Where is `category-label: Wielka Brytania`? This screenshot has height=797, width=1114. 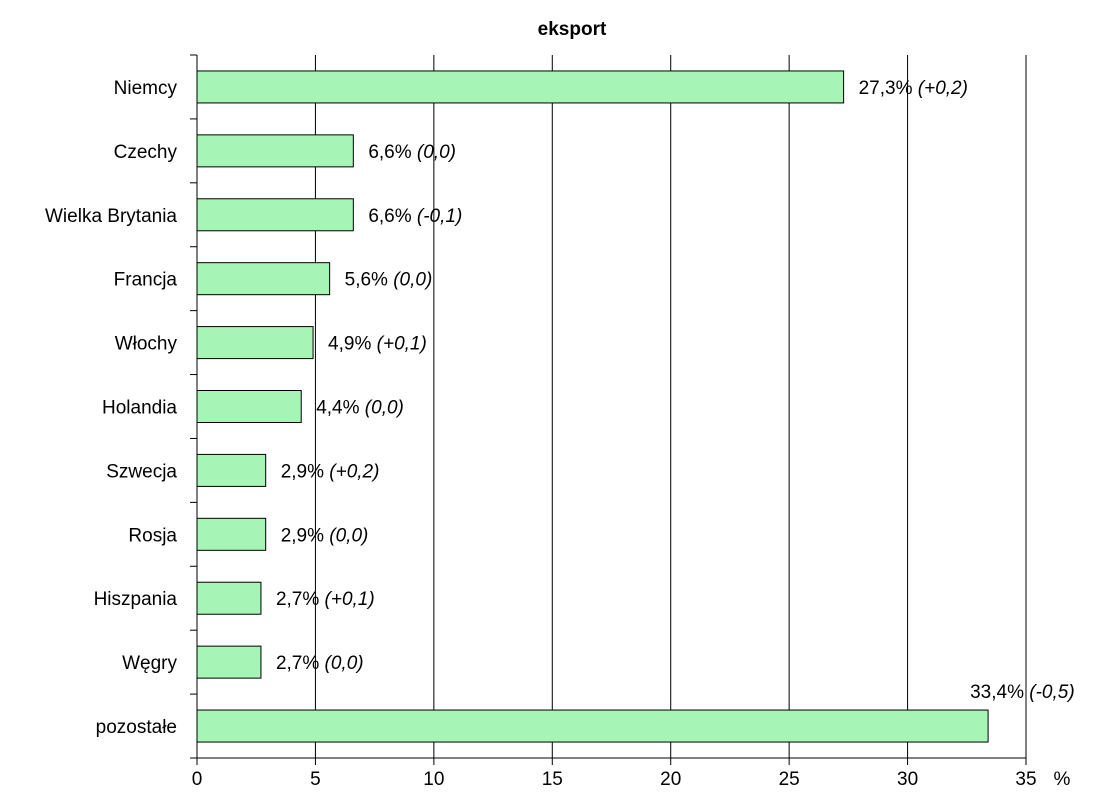
category-label: Wielka Brytania is located at coordinates (111, 216).